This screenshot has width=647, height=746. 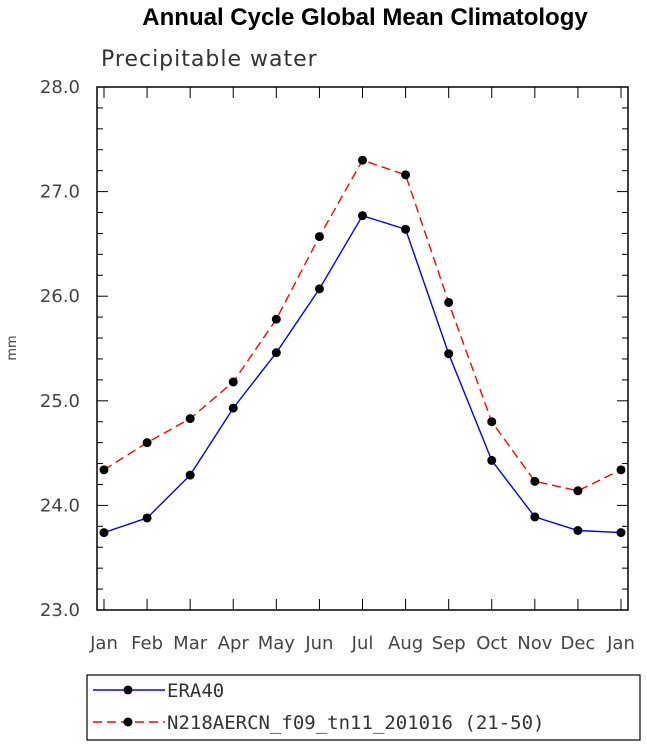 I want to click on y-axis-label: mm, so click(x=12, y=347).